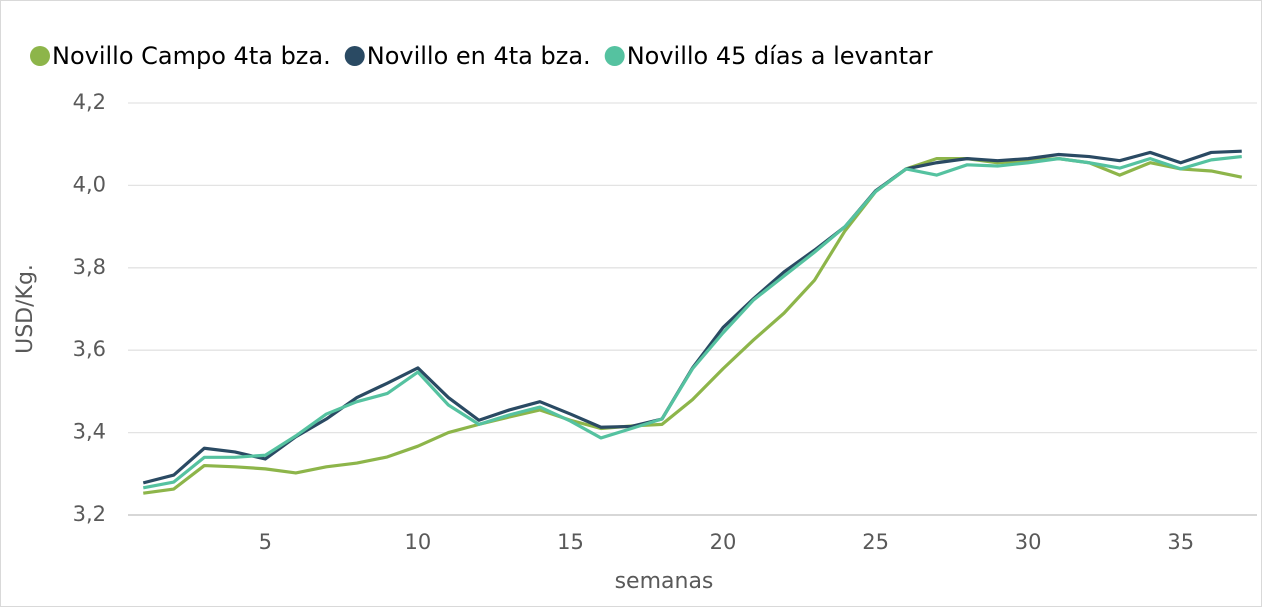 This screenshot has height=607, width=1262. Describe the element at coordinates (570, 542) in the screenshot. I see `x-tick-label: 15` at that location.